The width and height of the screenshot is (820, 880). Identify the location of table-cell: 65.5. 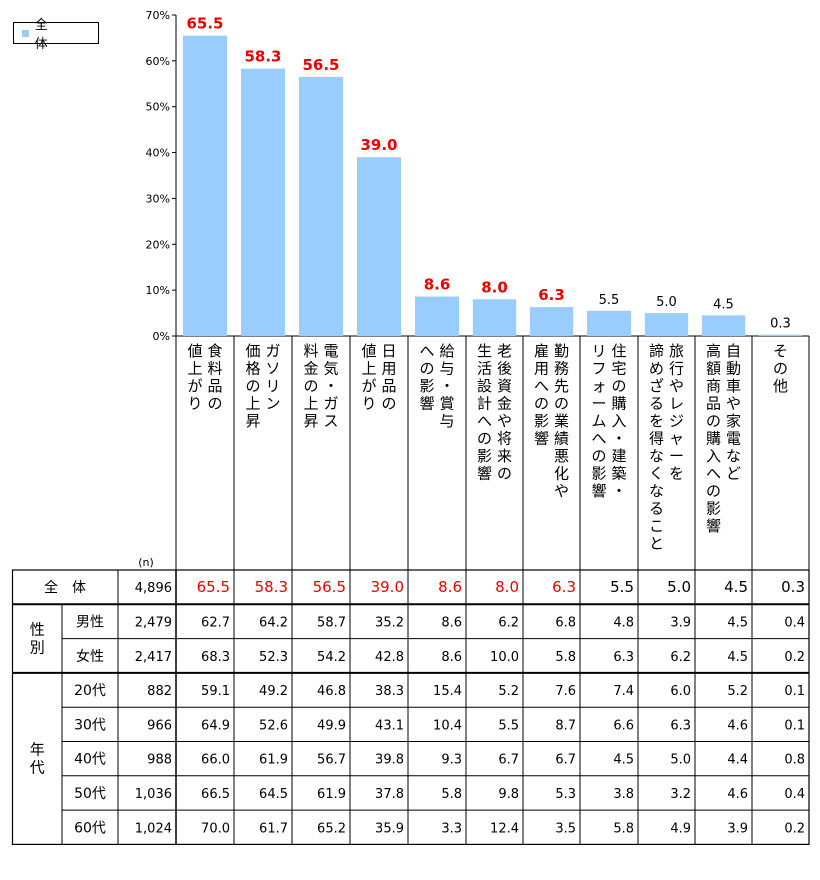
(213, 587).